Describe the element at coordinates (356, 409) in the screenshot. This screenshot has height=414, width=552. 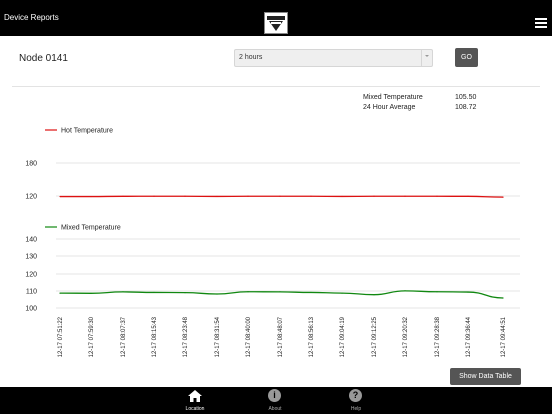
I see `tab-help-label: Help` at that location.